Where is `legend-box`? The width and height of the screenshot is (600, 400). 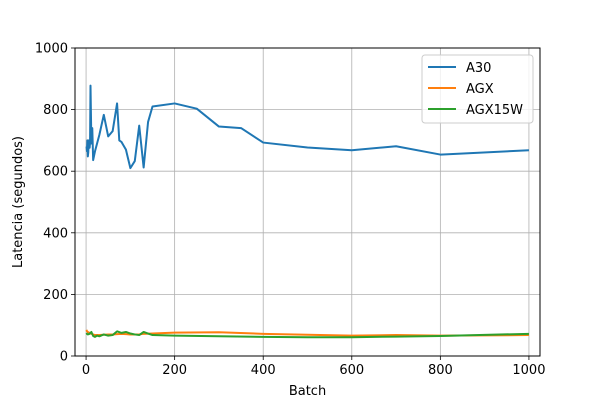
legend-box is located at coordinates (477, 89).